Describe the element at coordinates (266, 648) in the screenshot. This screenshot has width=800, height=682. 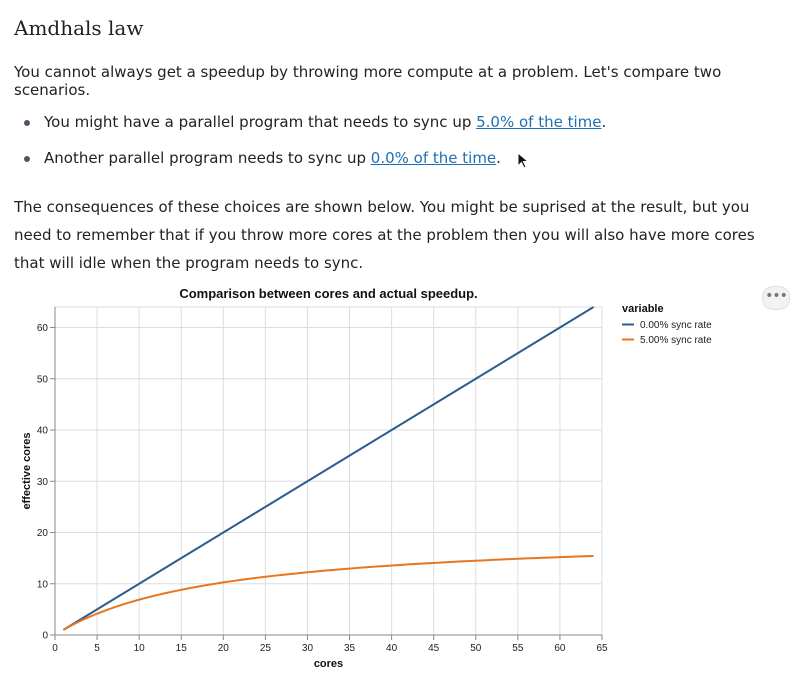
I see `x-tick-label: 25` at that location.